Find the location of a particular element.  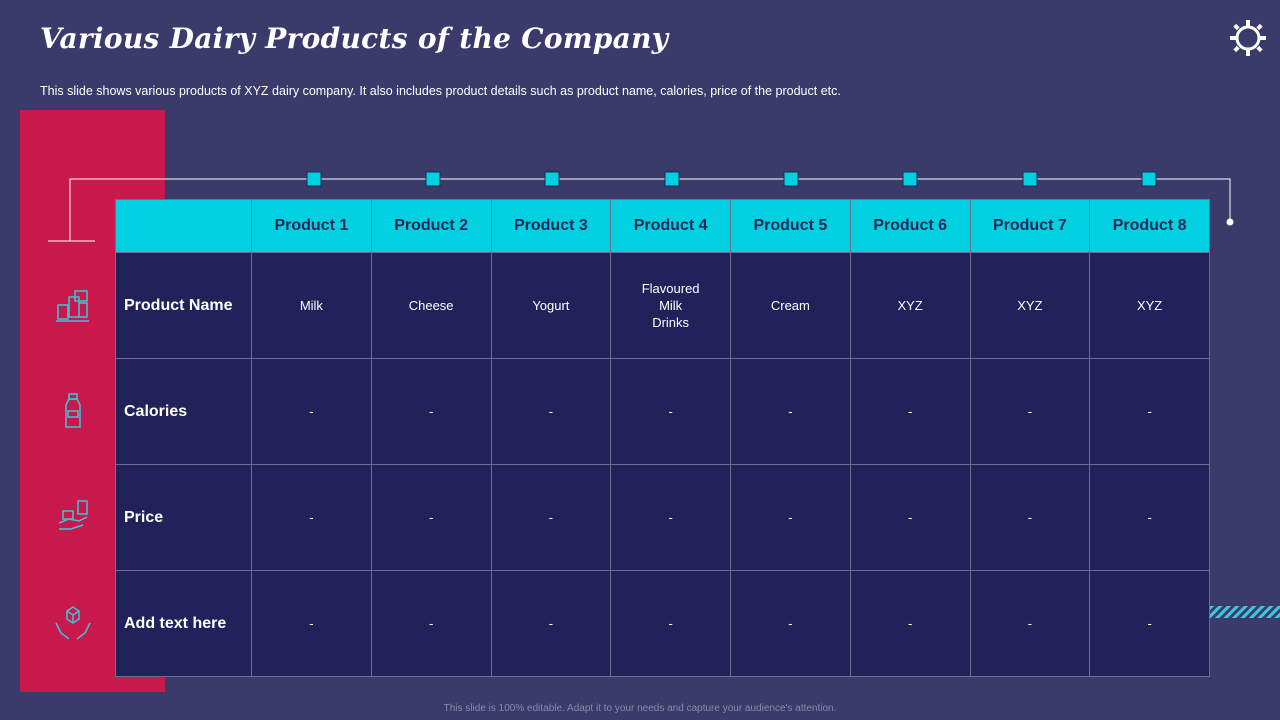

column-header: Product 8 is located at coordinates (1149, 226).